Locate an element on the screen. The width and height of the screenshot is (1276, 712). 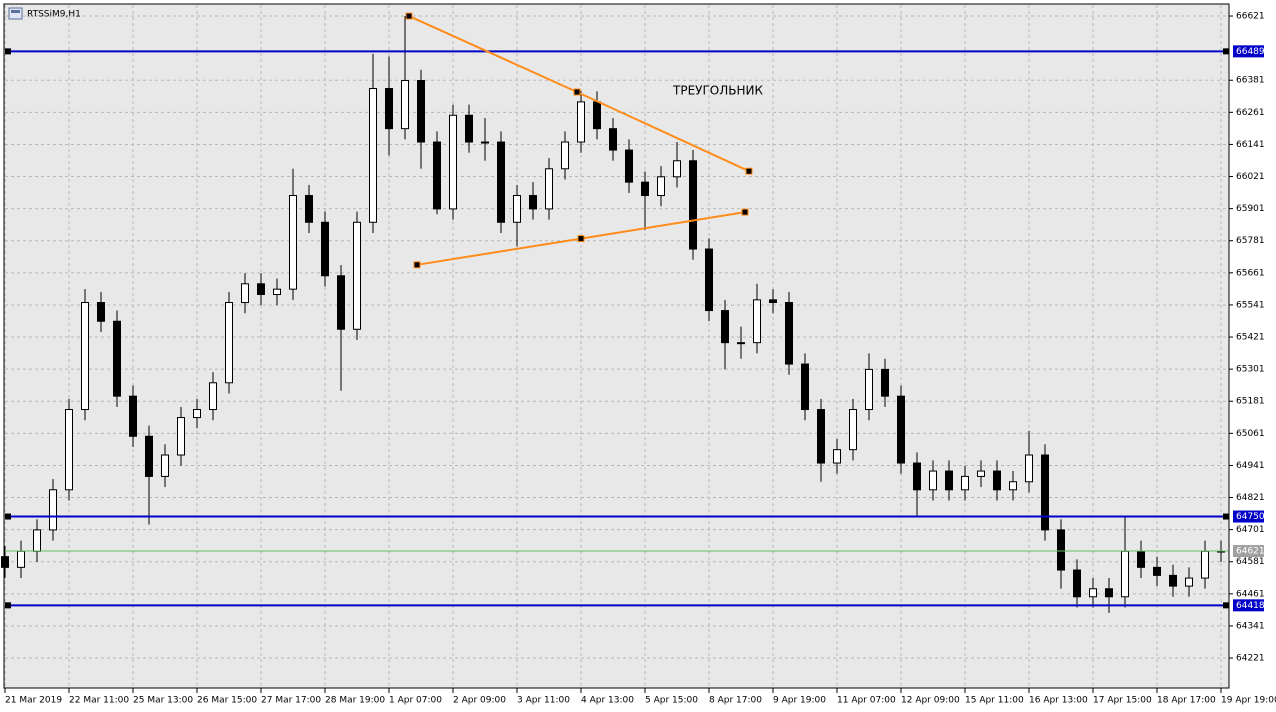
y-tick-label: 65421 is located at coordinates (1250, 338).